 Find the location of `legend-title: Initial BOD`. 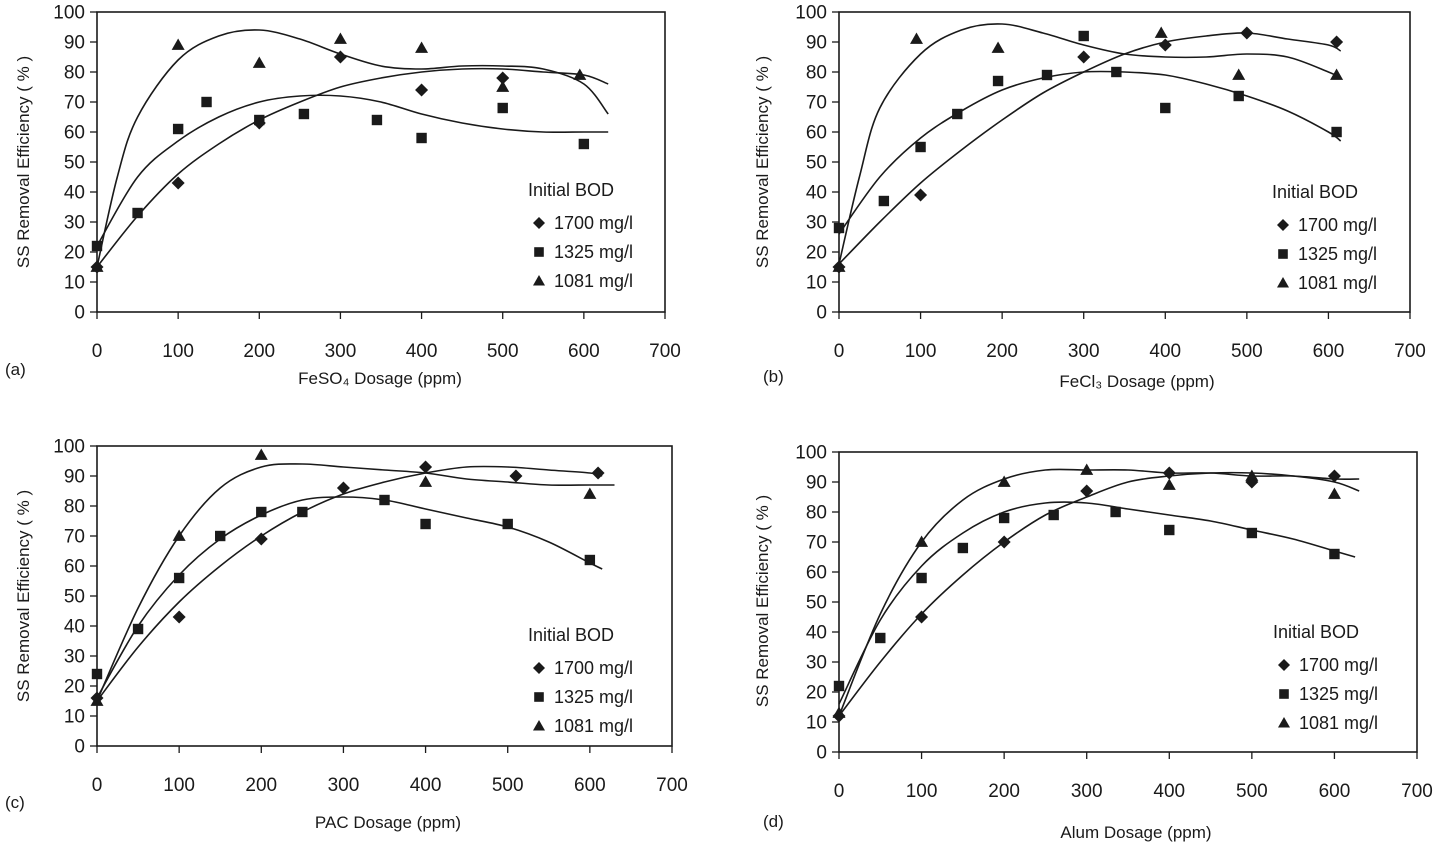

legend-title: Initial BOD is located at coordinates (571, 635).